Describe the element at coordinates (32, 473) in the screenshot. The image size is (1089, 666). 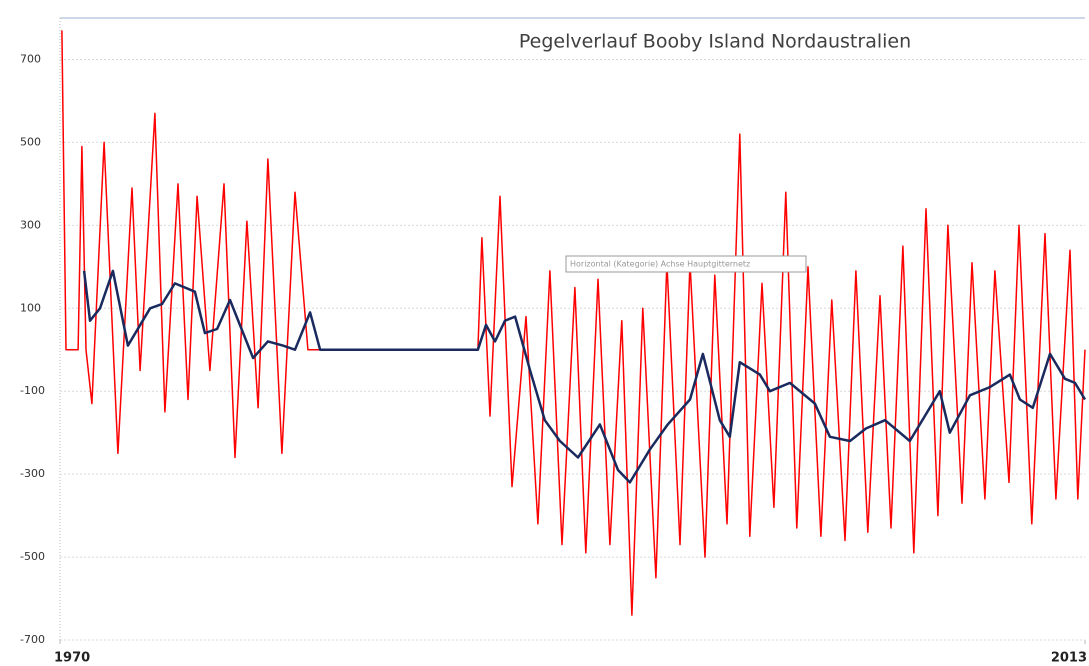
I see `y-tick-label: -300` at that location.